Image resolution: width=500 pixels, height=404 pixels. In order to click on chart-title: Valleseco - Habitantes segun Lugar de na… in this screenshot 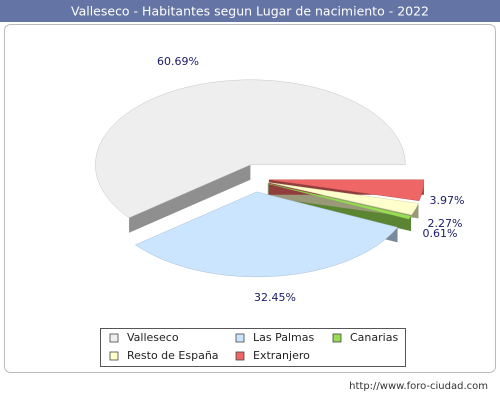, I will do `click(250, 11)`.